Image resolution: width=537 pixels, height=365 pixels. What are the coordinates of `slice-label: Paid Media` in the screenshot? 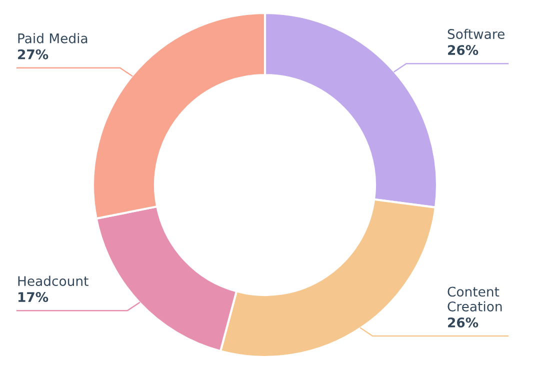 It's located at (53, 38).